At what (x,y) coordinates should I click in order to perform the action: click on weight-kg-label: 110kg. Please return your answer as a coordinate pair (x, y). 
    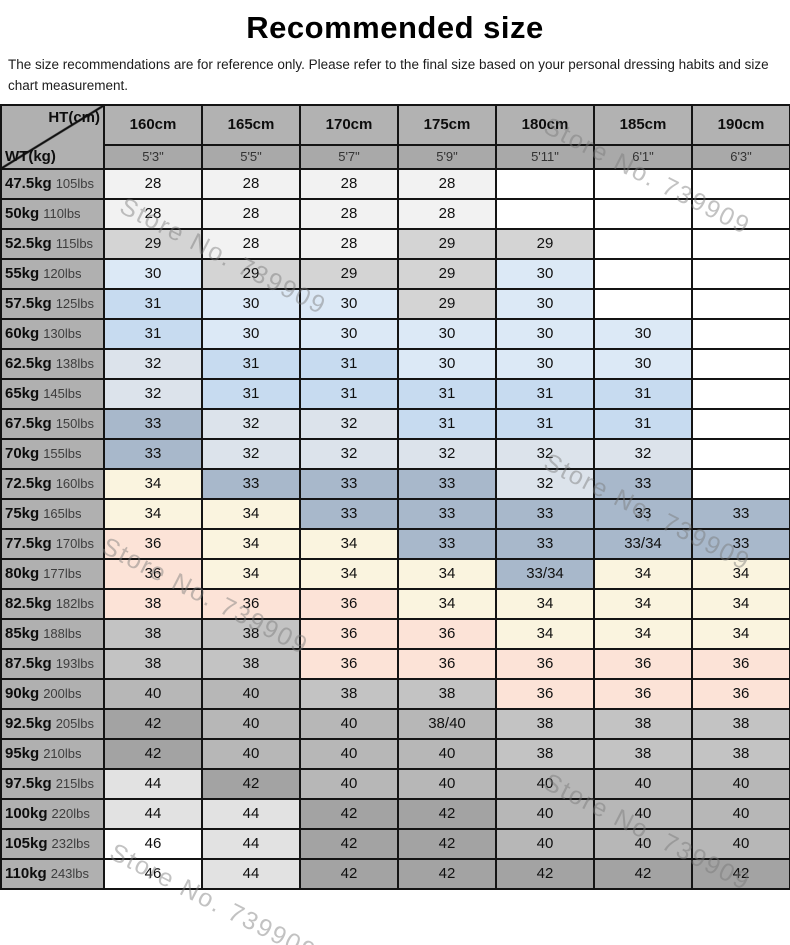
    Looking at the image, I should click on (26, 873).